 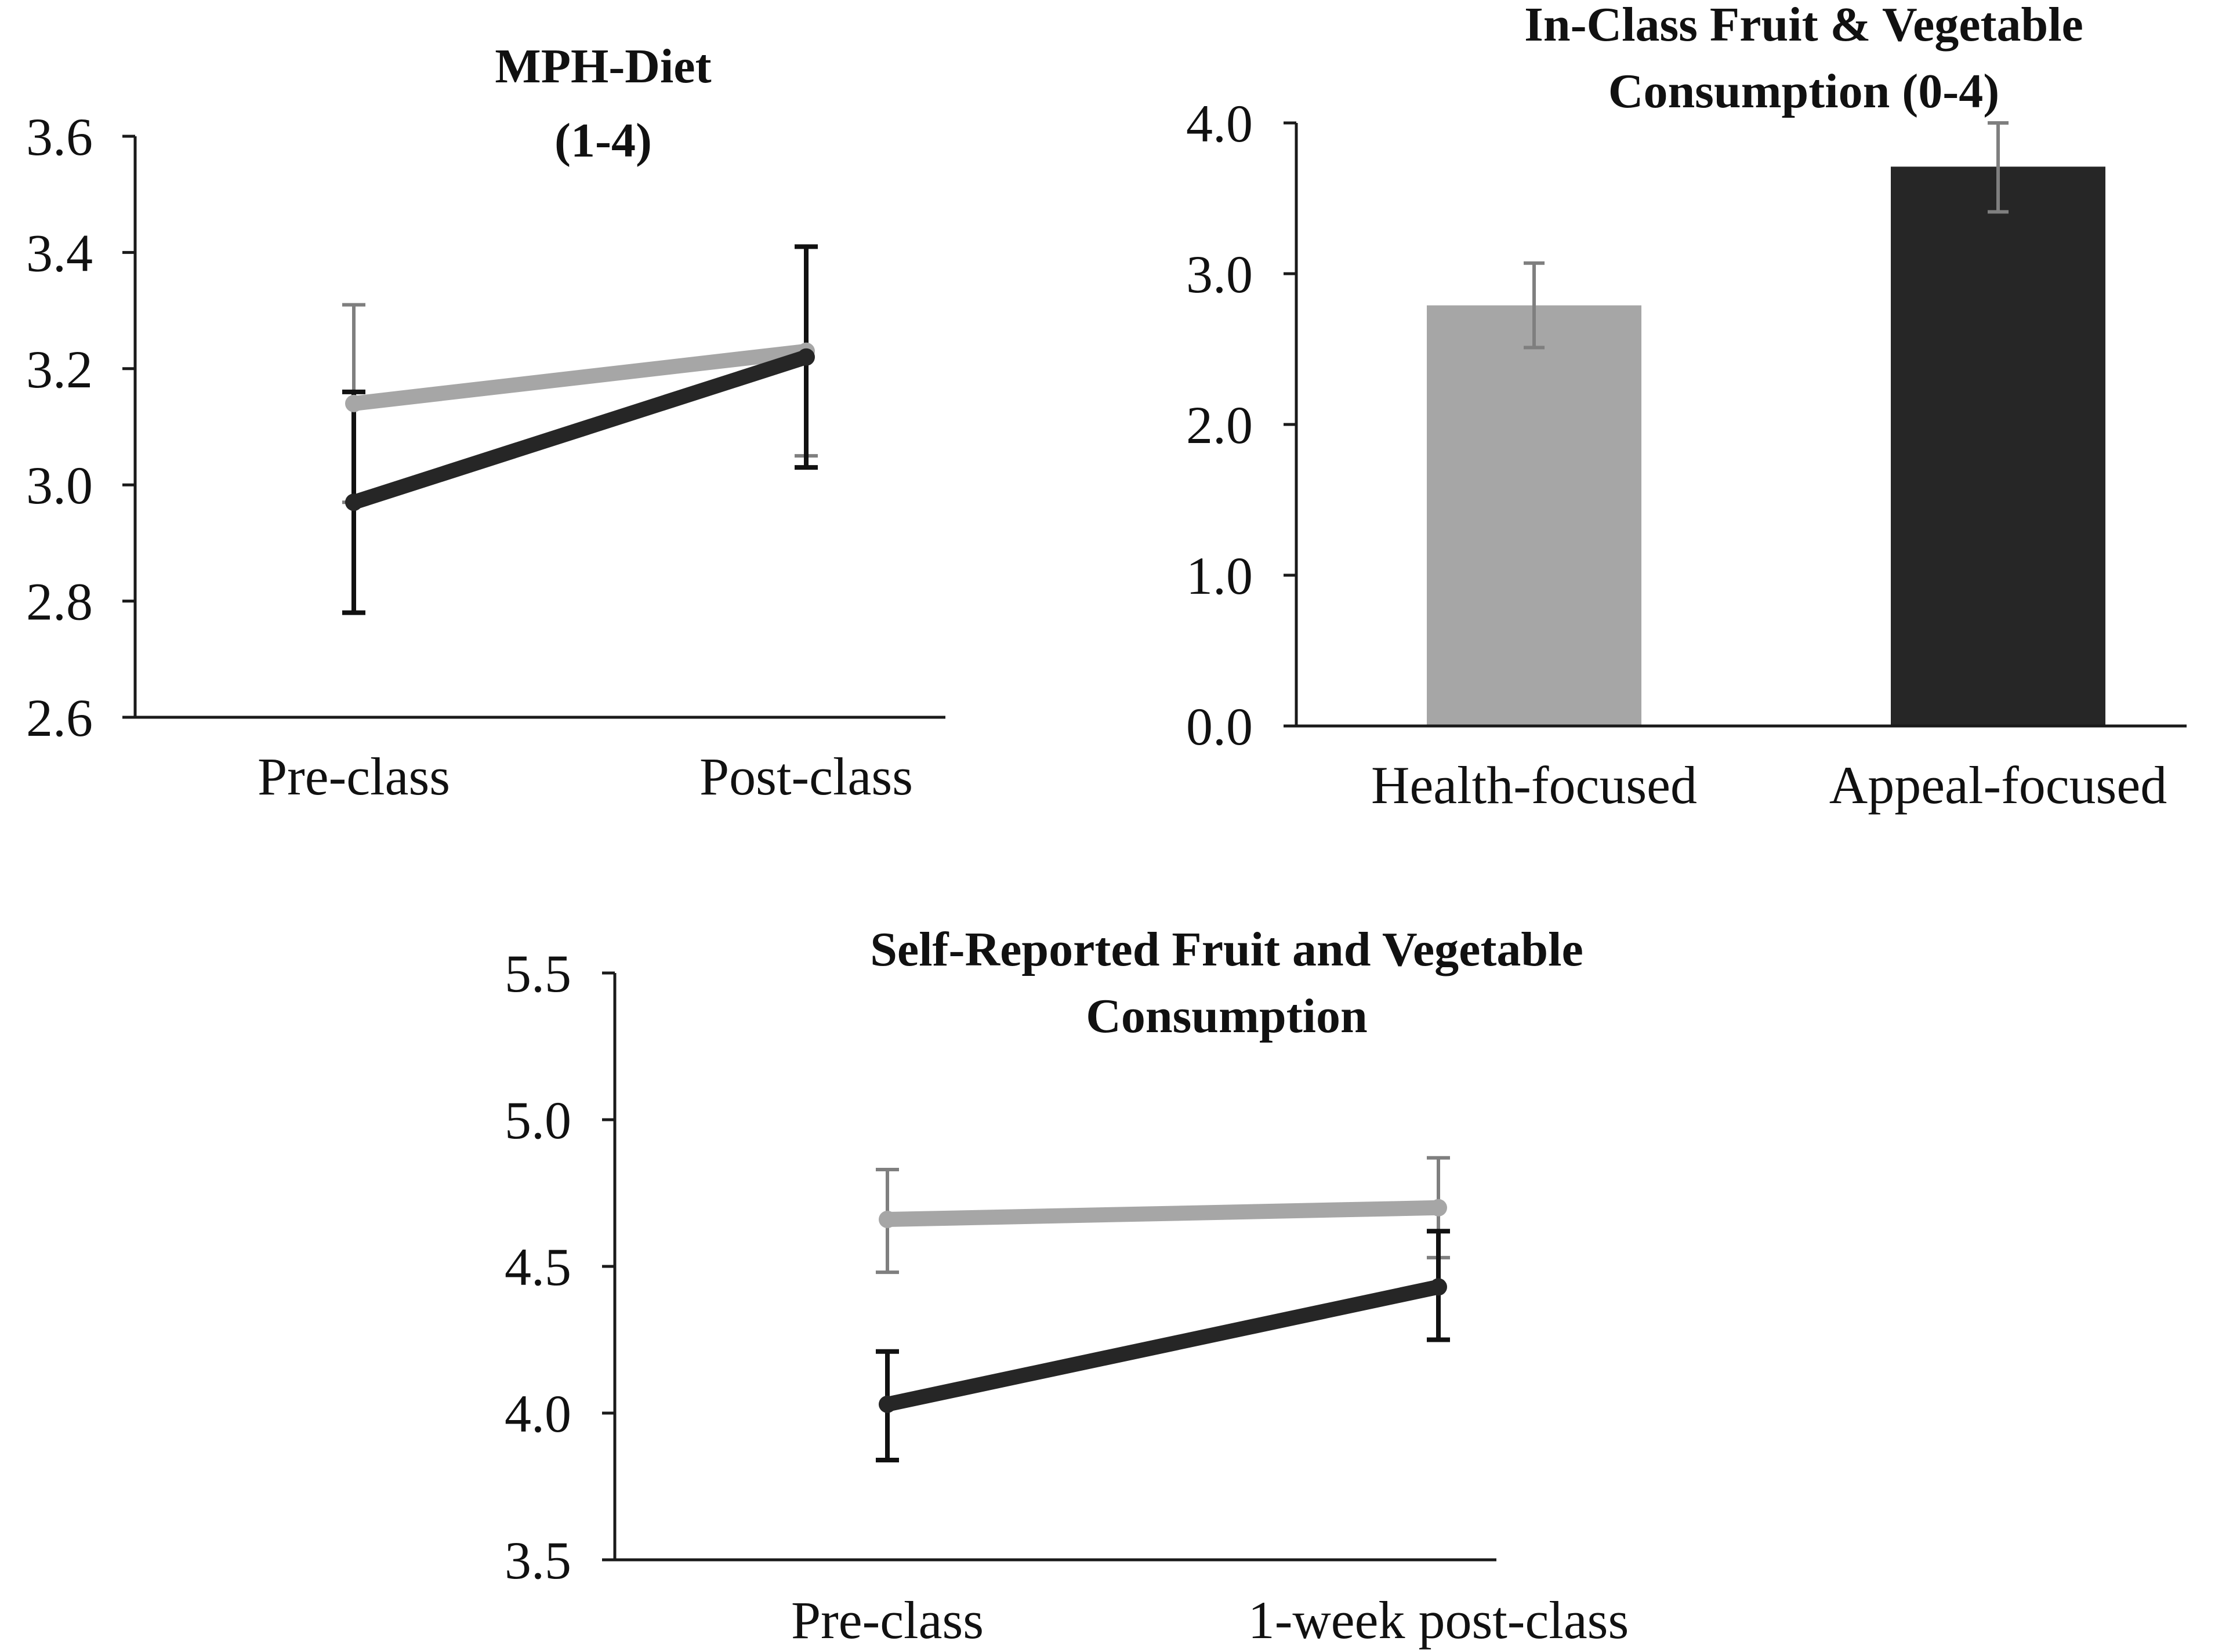 What do you see at coordinates (1219, 123) in the screenshot?
I see `in-class-consumption-y-tick-label: 4.0` at bounding box center [1219, 123].